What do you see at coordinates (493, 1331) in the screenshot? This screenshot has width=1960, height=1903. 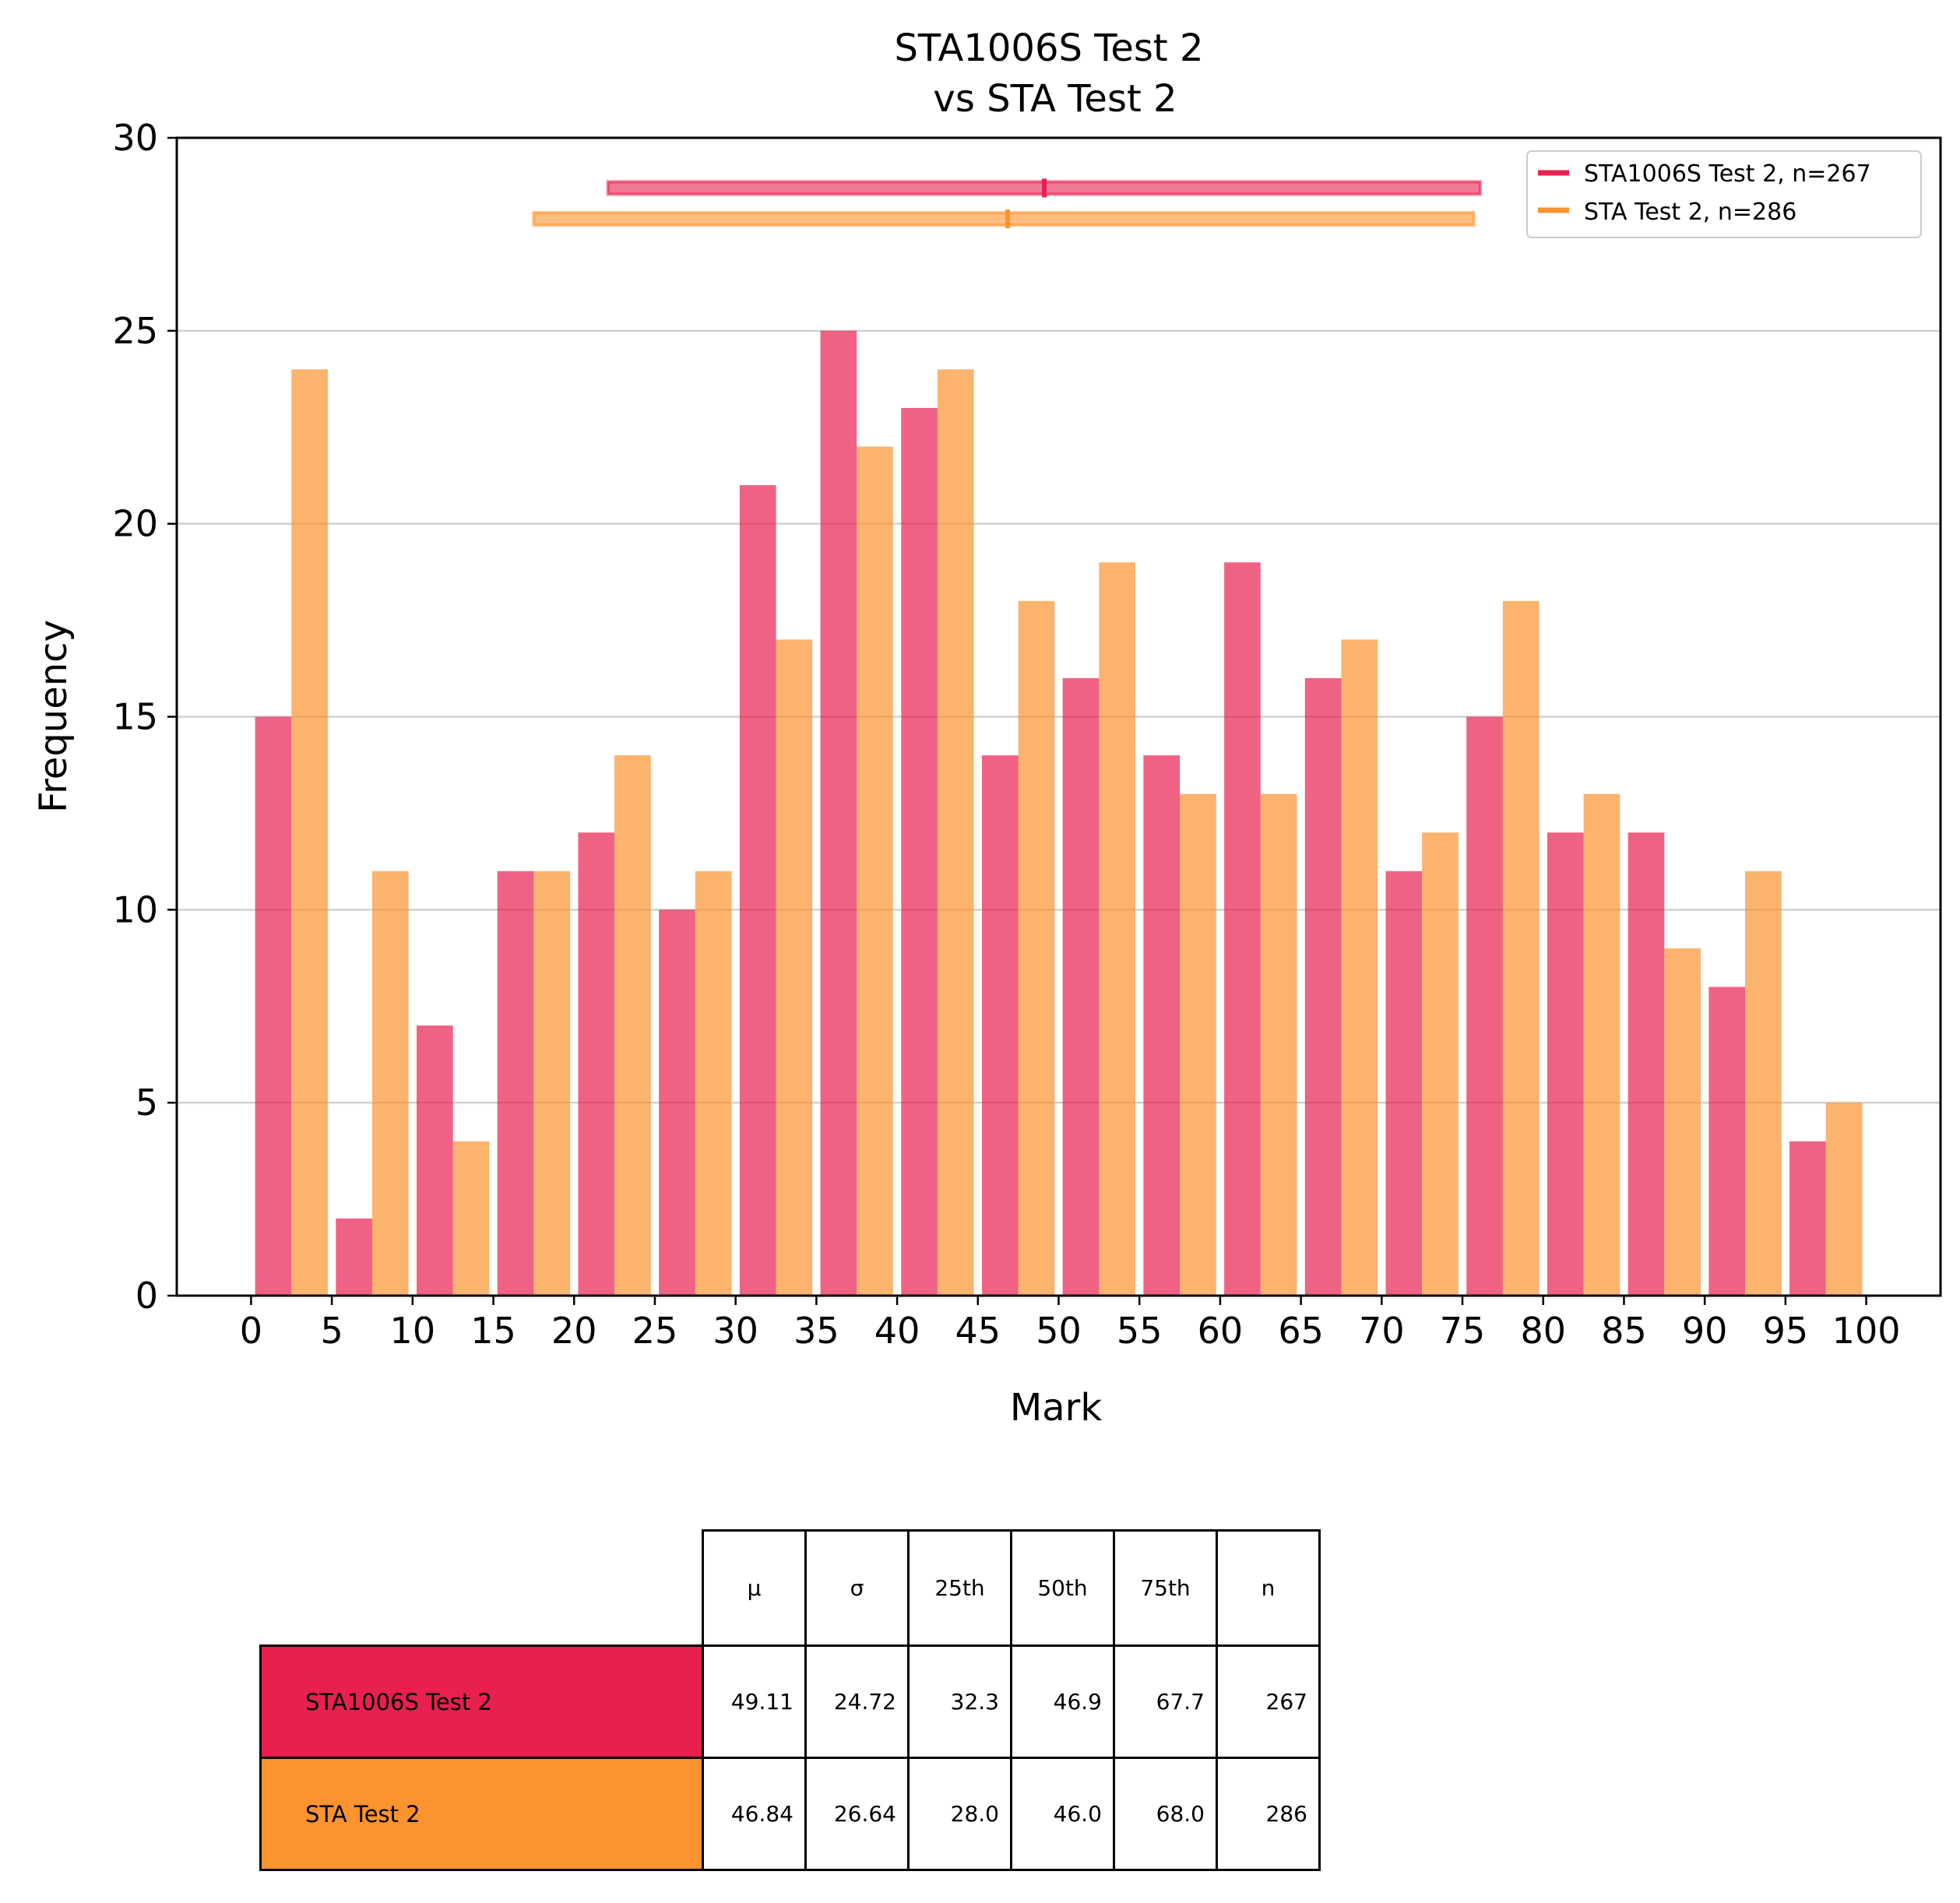 I see `x-tick-label: 15` at bounding box center [493, 1331].